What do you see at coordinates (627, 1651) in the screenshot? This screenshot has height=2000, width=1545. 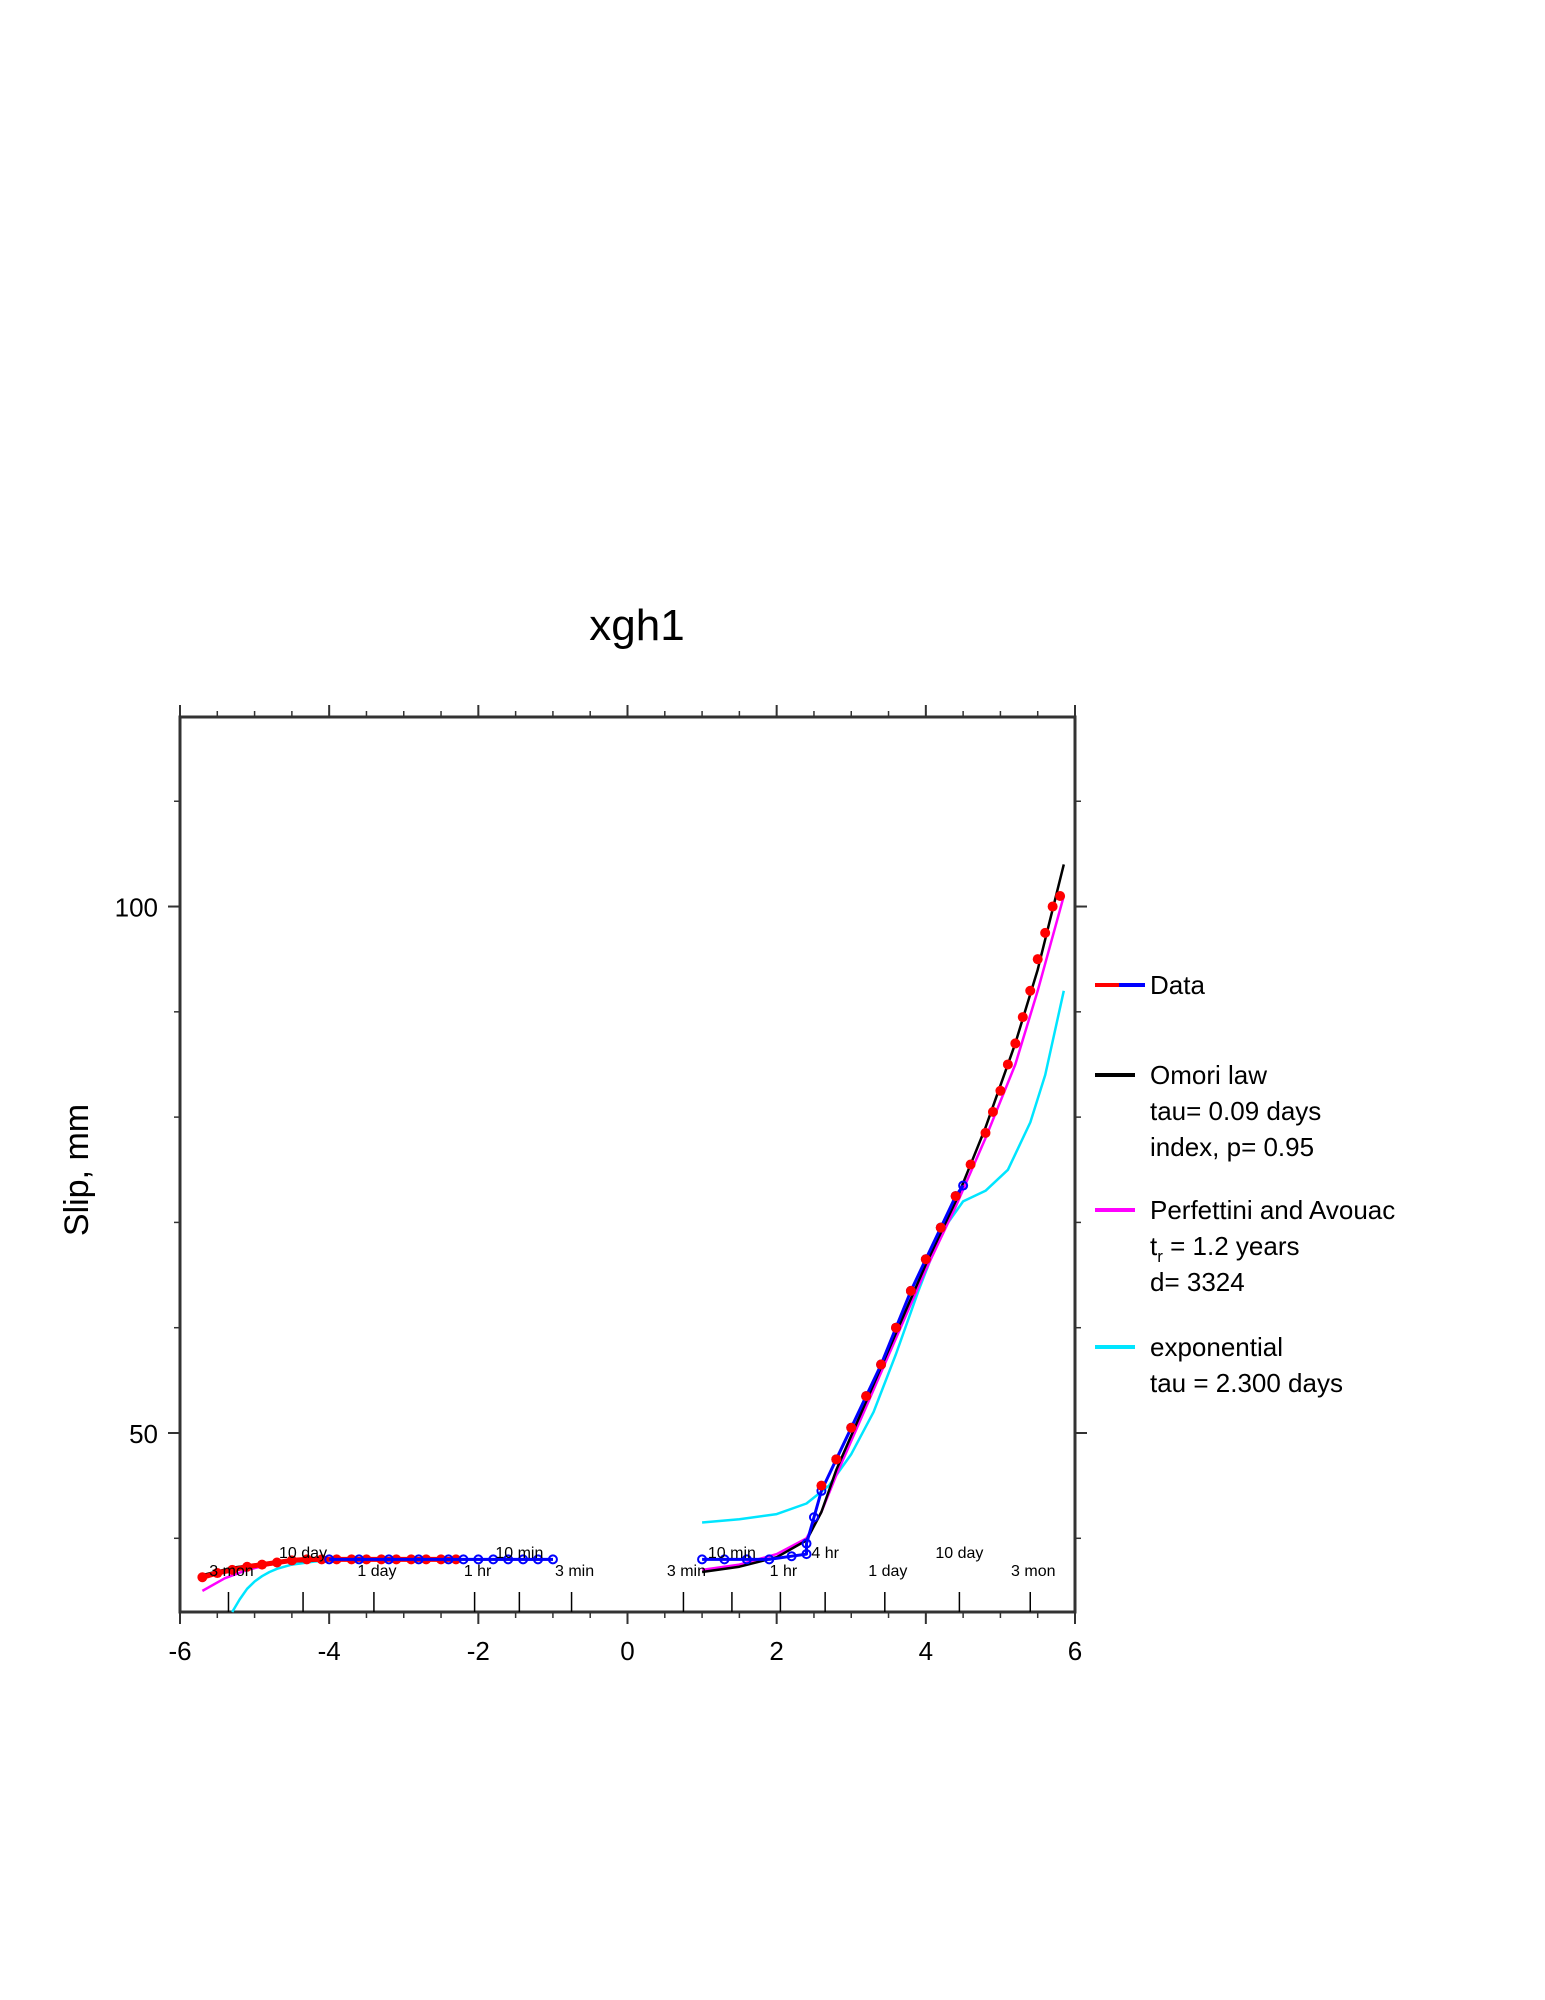 I see `x-tick-label: 0` at bounding box center [627, 1651].